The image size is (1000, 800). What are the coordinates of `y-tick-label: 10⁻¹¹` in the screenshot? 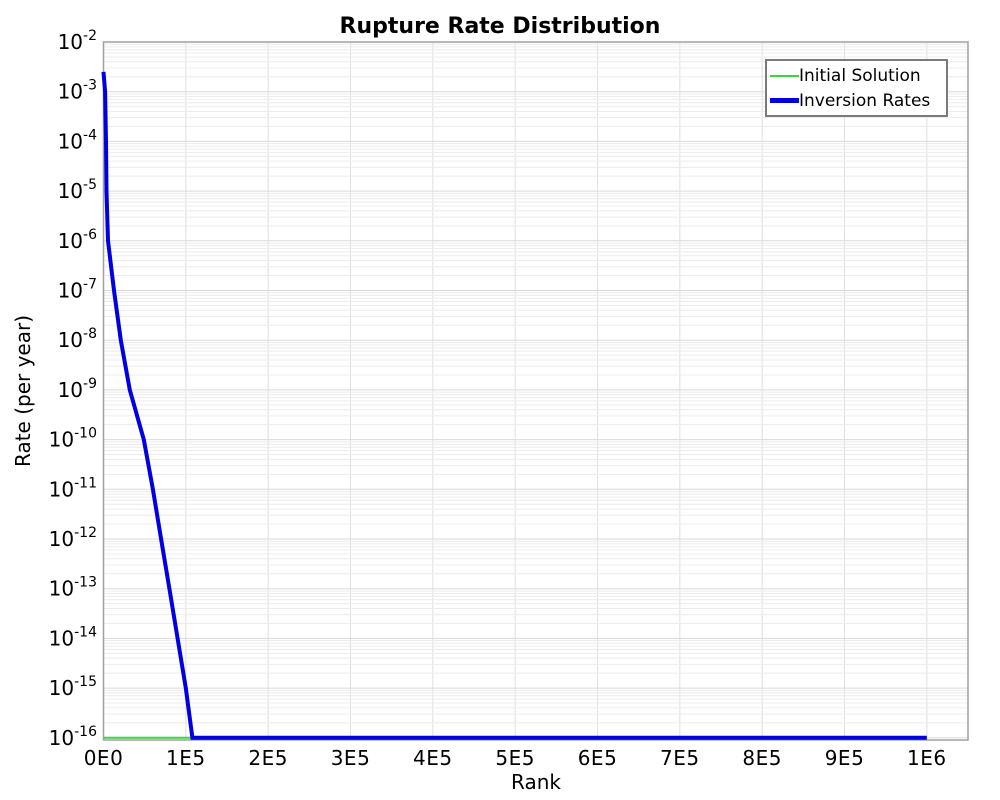 It's located at (73, 488).